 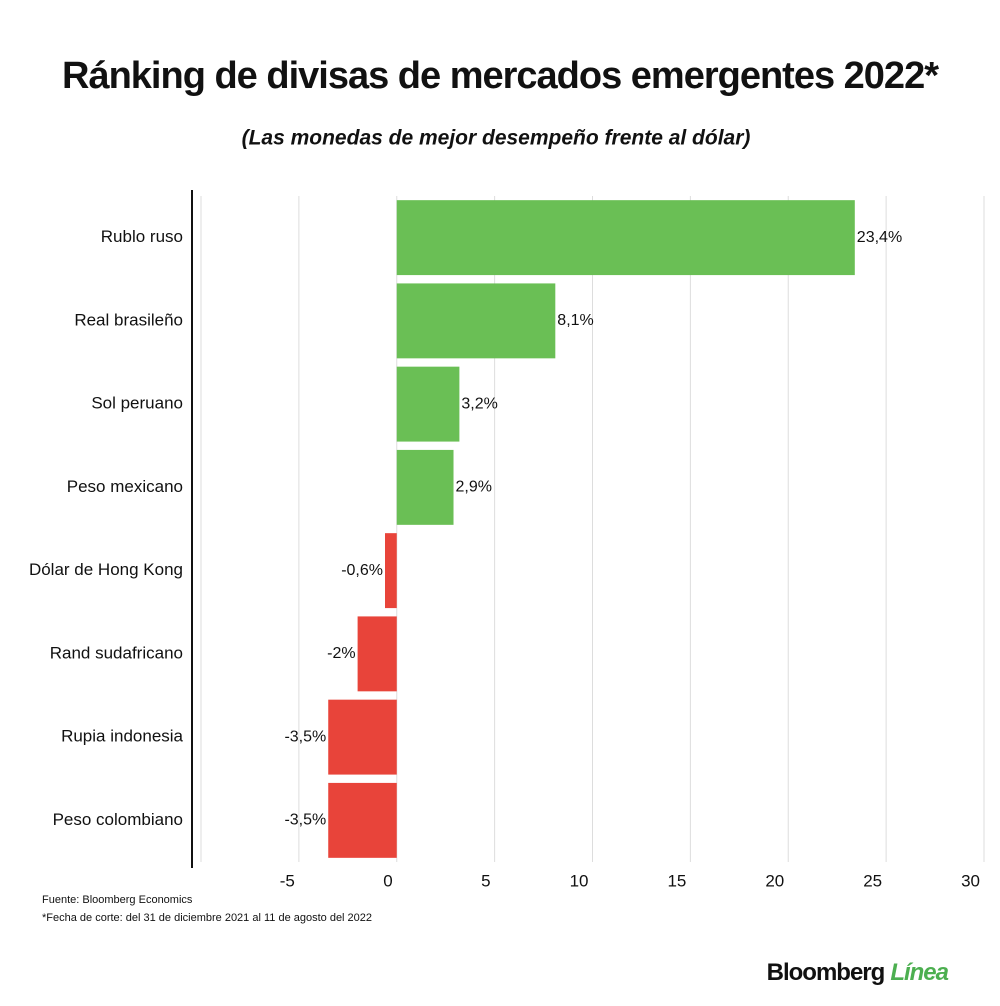 I want to click on source: Fuente: Bloomberg Economics, so click(x=117, y=900).